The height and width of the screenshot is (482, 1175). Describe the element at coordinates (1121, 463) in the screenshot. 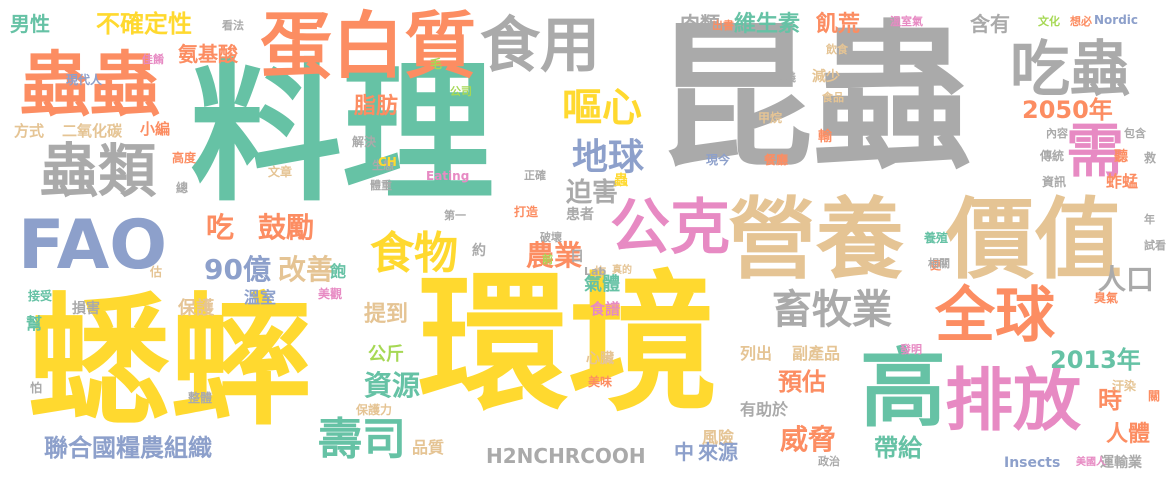

I see `word: 運輸業` at that location.